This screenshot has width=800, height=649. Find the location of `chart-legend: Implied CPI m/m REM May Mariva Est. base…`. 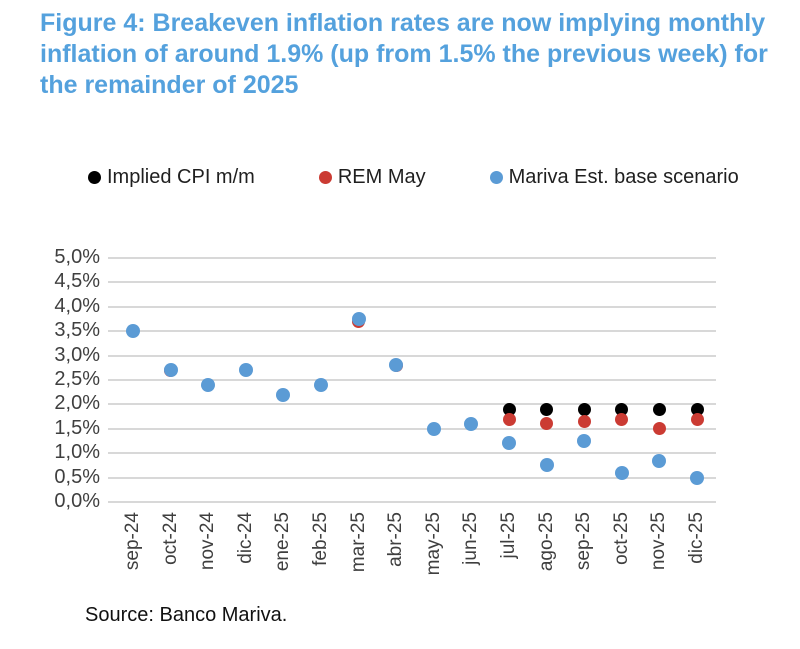

chart-legend: Implied CPI m/m REM May Mariva Est. base… is located at coordinates (413, 177).